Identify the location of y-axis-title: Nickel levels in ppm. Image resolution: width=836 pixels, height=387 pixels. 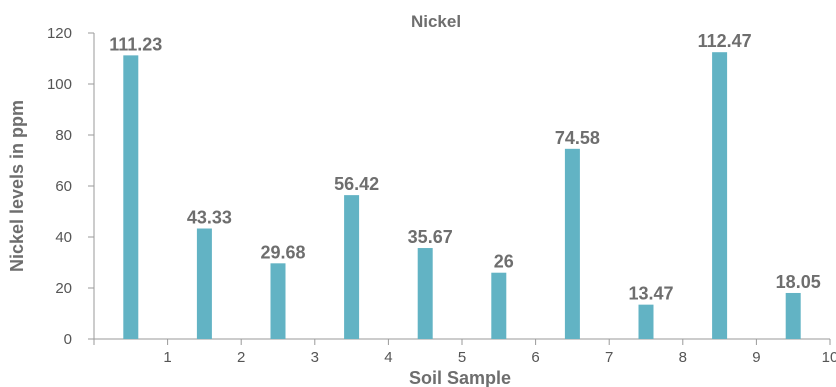
(17, 186).